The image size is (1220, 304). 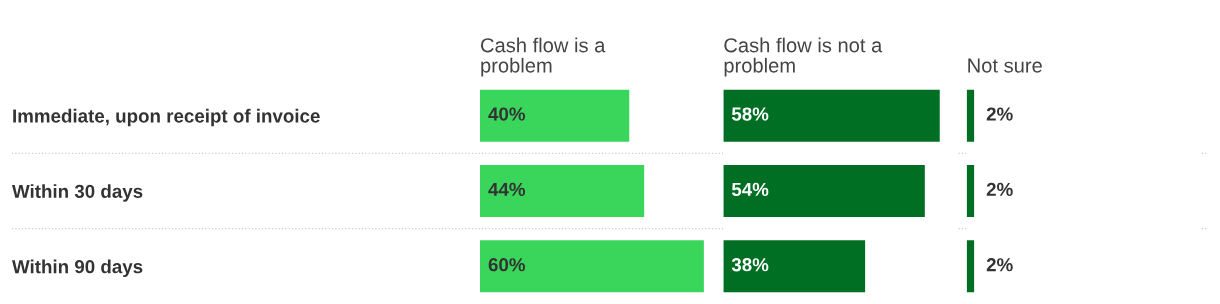 I want to click on data-label: 54%, so click(x=750, y=189).